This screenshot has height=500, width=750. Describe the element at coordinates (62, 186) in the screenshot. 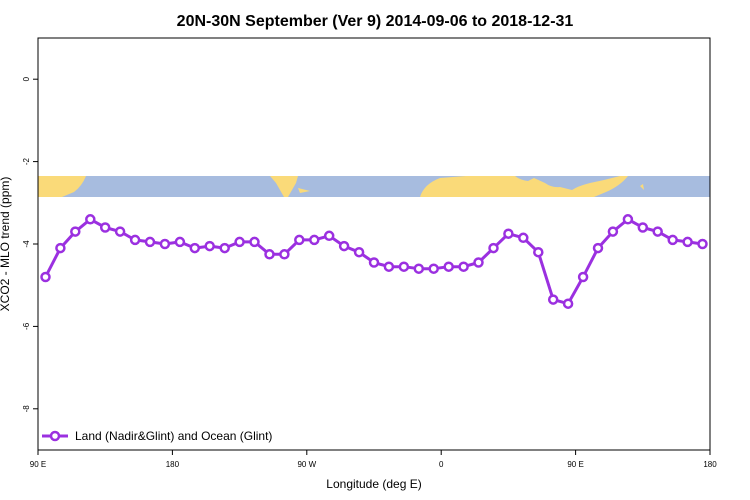

I see `map-strip-land-asia` at that location.